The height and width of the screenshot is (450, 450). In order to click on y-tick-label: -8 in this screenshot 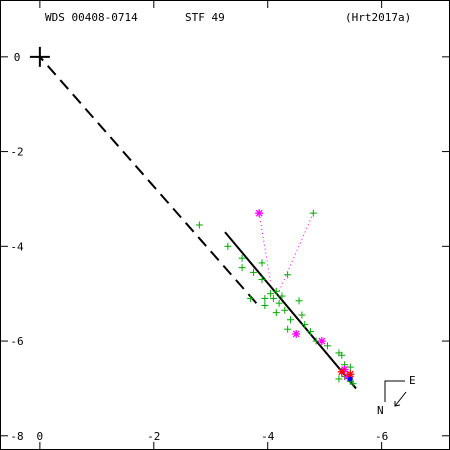, I will do `click(16, 436)`.